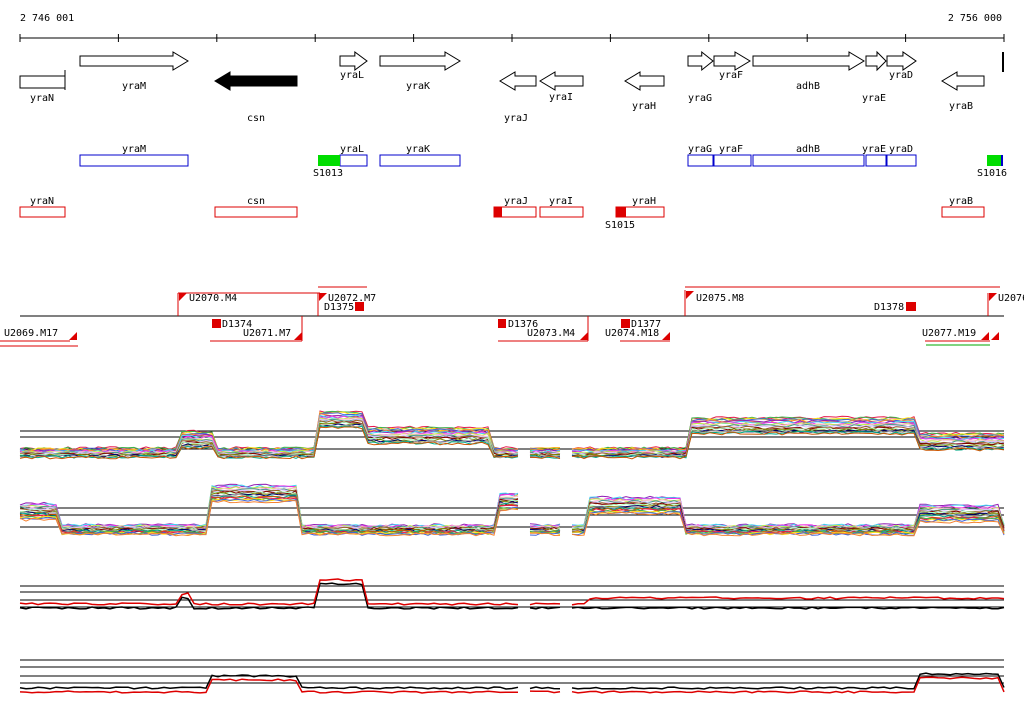 Image resolution: width=1024 pixels, height=714 pixels. I want to click on tu-label-u2069-m17: U2069.M17, so click(31, 333).